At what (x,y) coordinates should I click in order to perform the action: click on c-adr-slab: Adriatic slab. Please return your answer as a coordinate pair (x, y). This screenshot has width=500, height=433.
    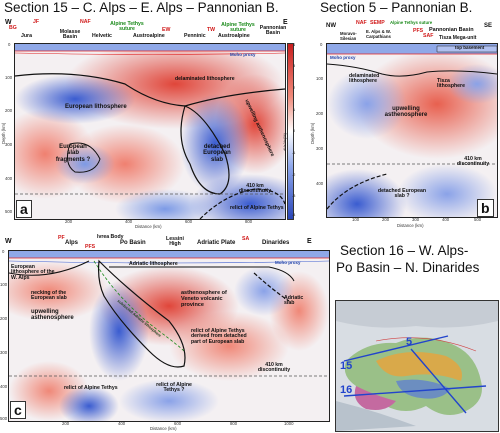
    Looking at the image, I should click on (294, 301).